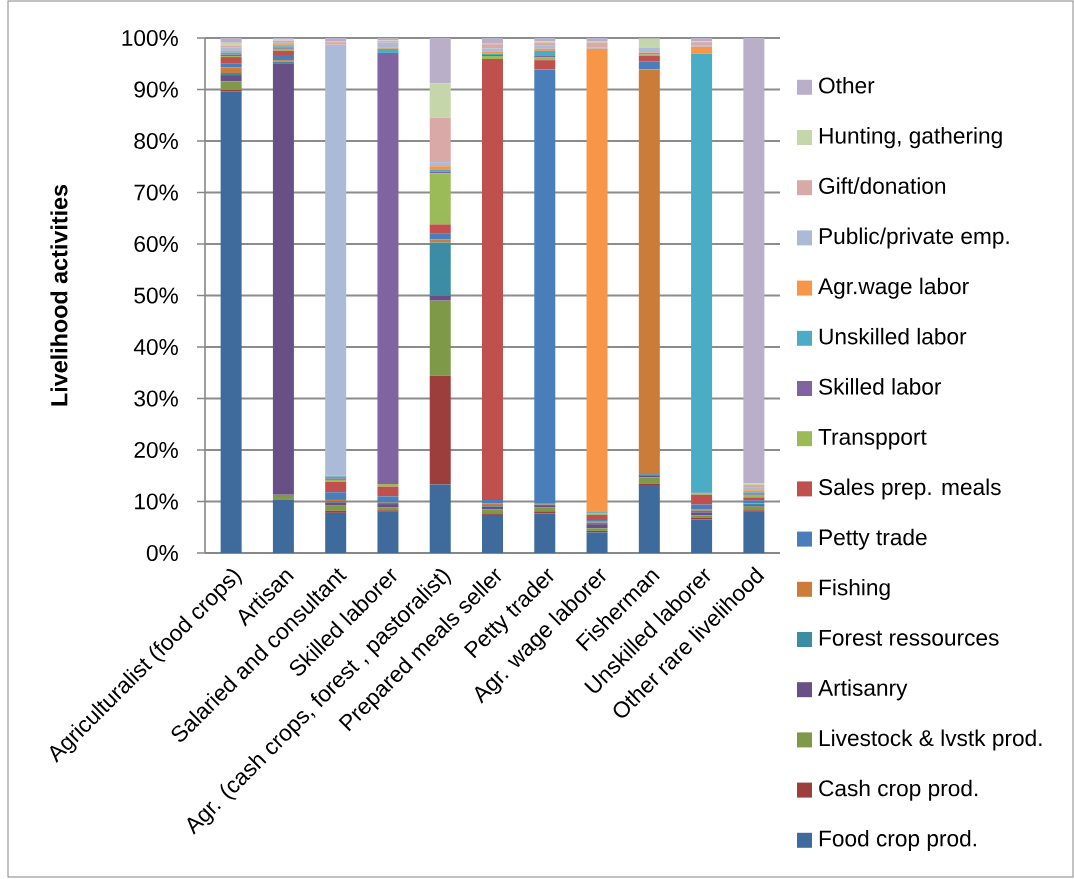 This screenshot has height=879, width=1074. Describe the element at coordinates (914, 238) in the screenshot. I see `legend-label: Public/private emp.` at that location.